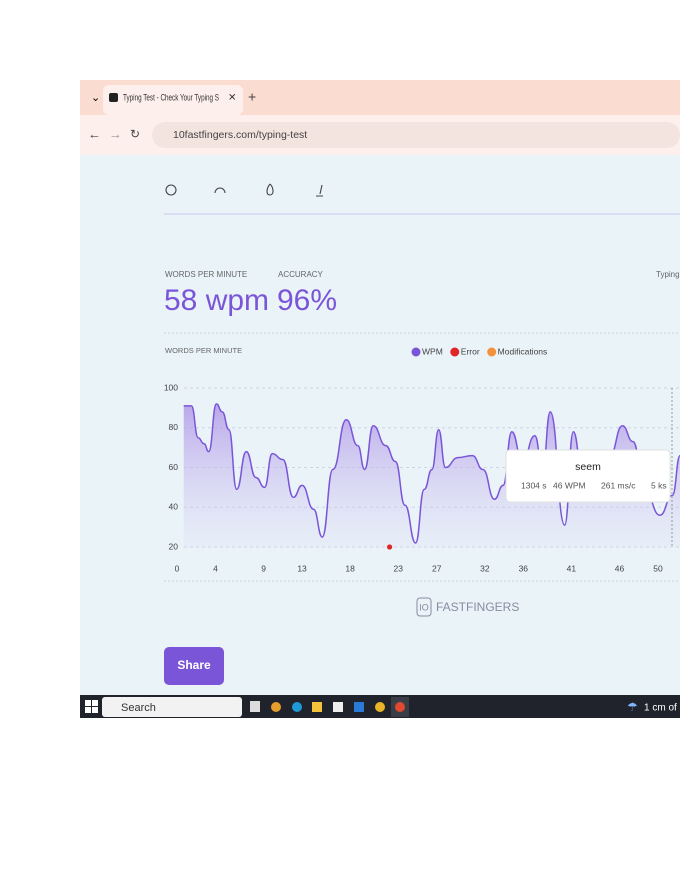 This screenshot has height=885, width=680. I want to click on logo-icon, so click(424, 607).